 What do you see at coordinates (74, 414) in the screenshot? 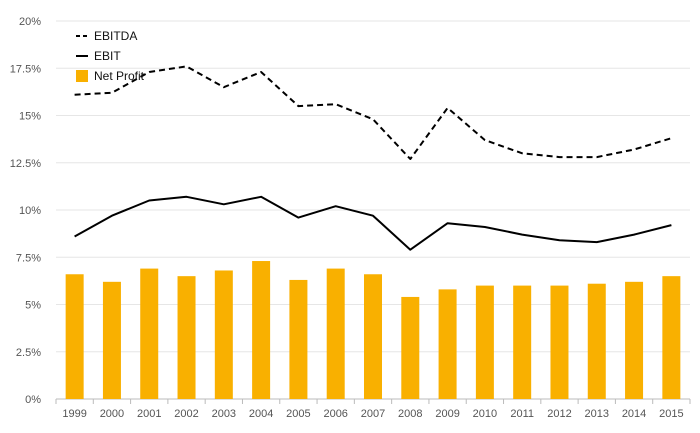
I see `x-tick-label: 1999` at bounding box center [74, 414].